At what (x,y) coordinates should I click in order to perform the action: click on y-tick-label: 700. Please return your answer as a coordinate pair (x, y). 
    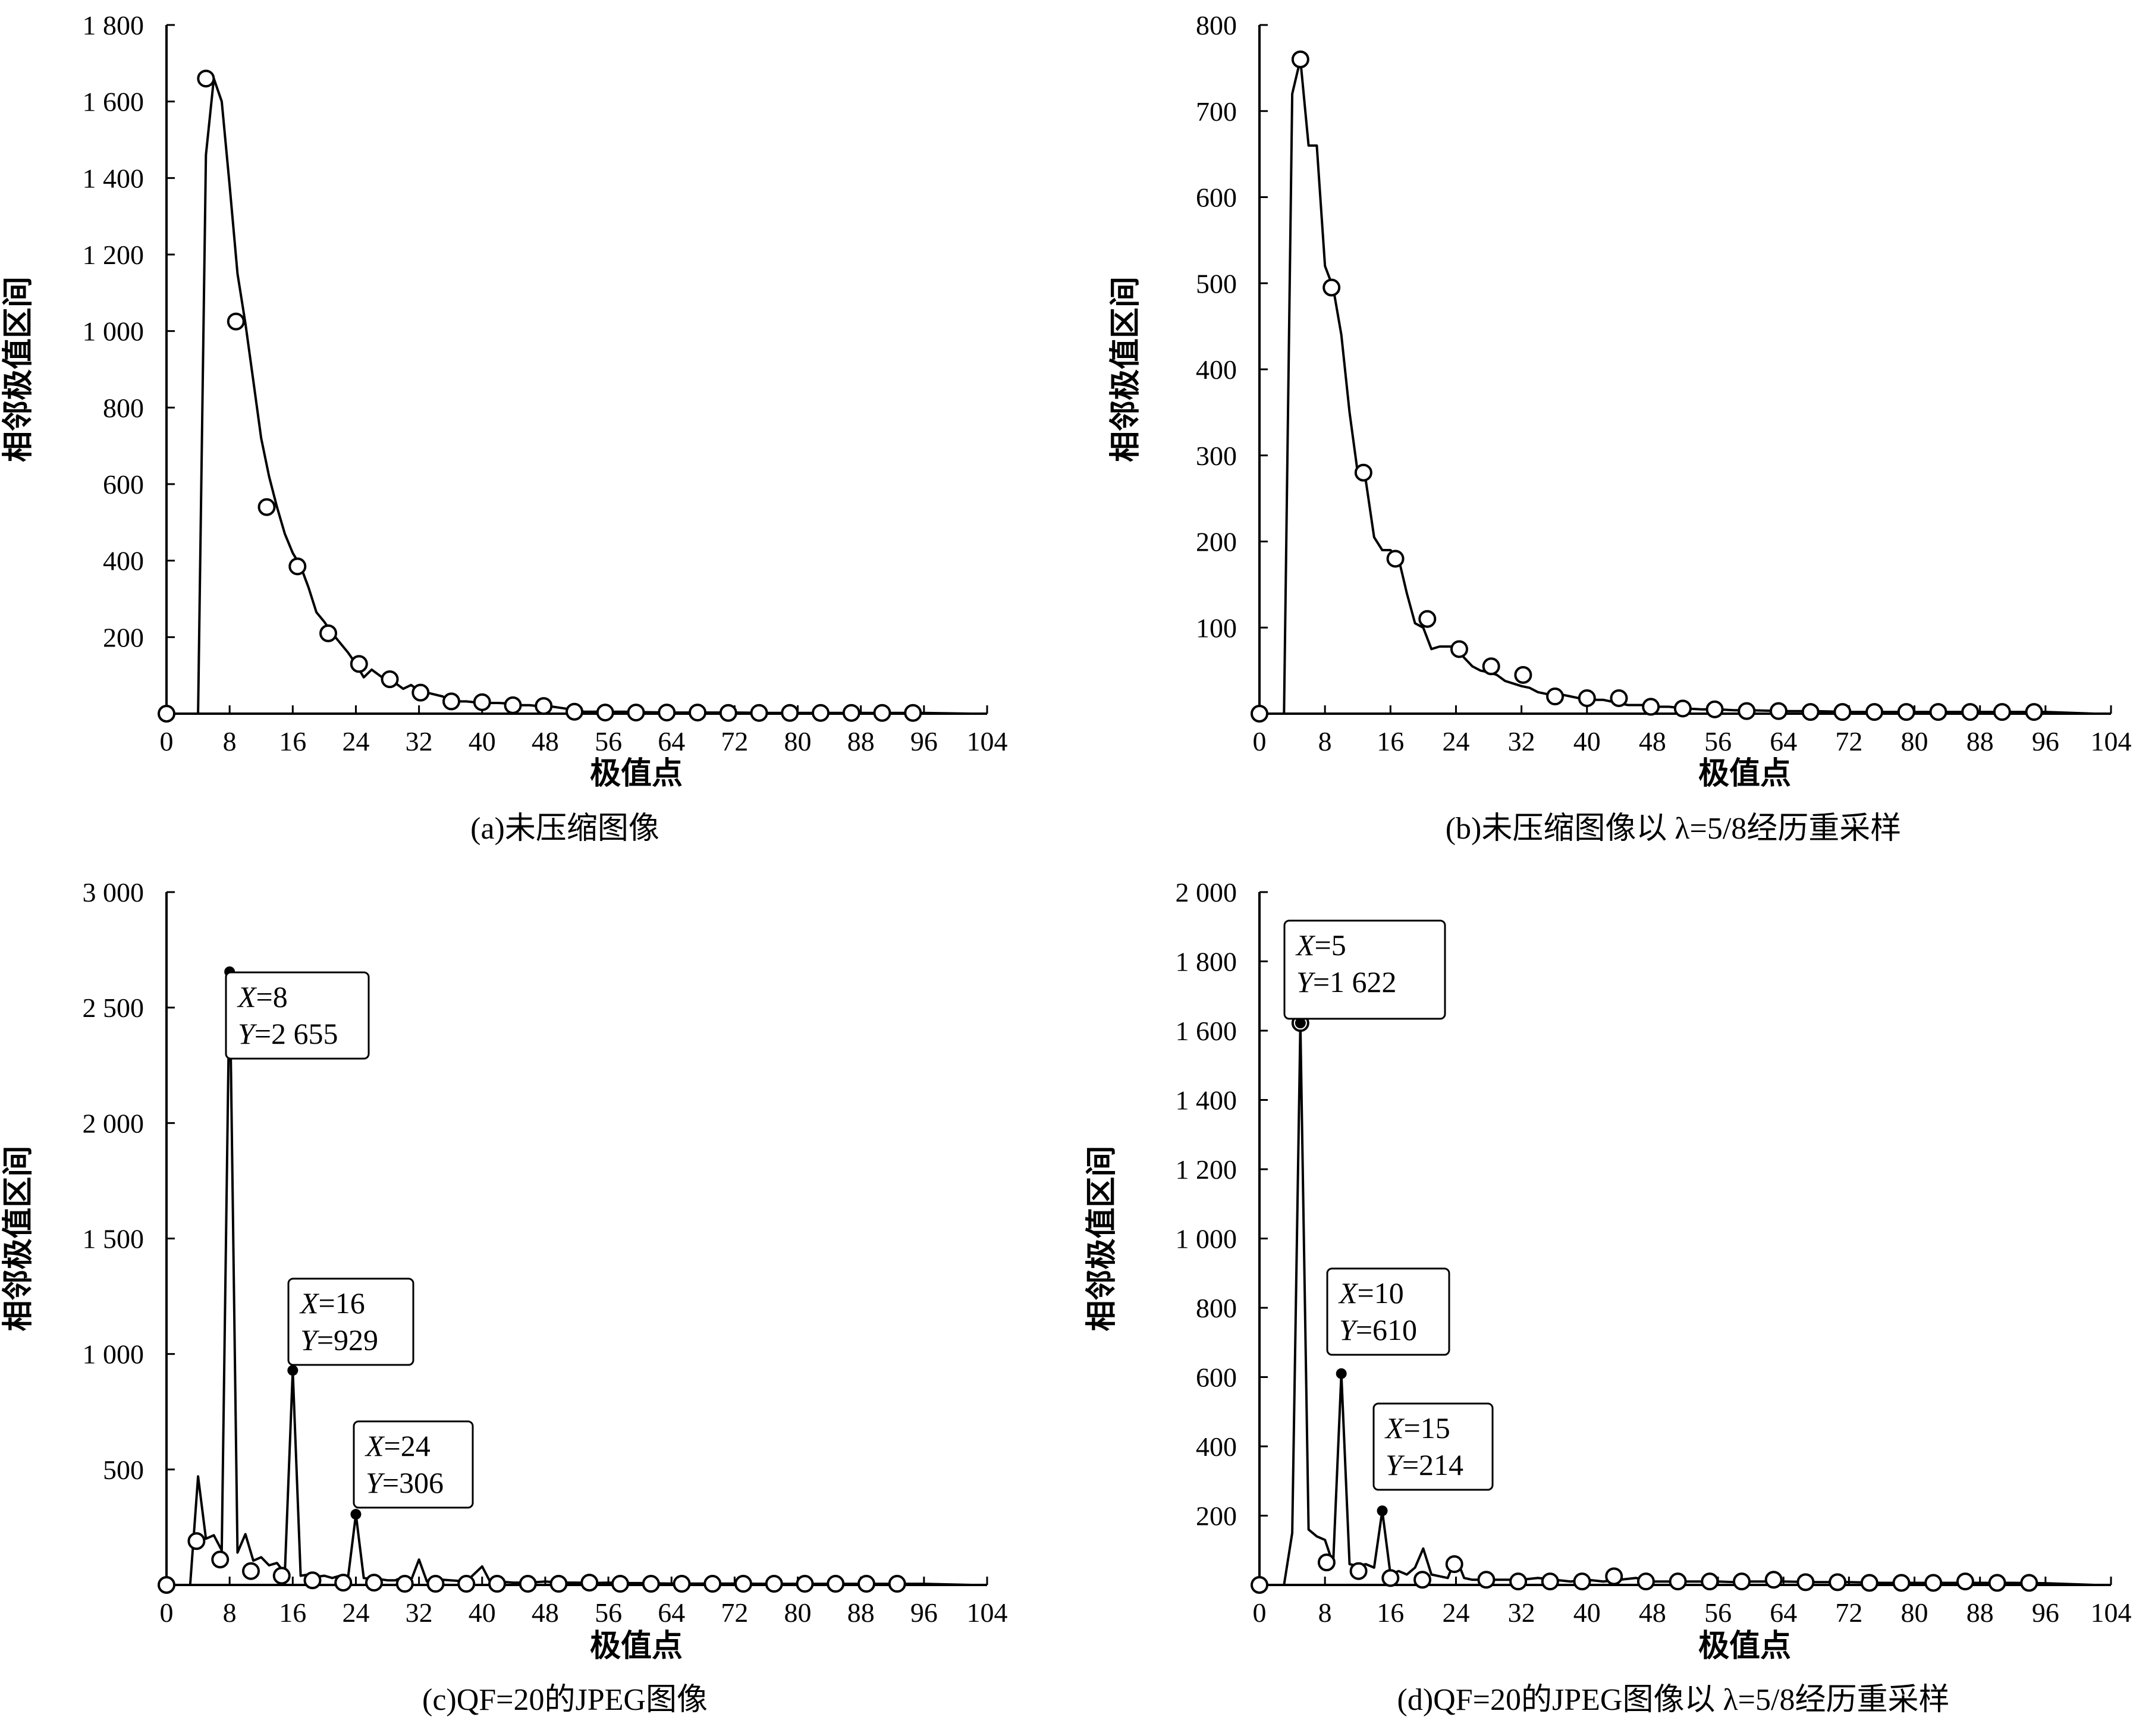
    Looking at the image, I should click on (1216, 111).